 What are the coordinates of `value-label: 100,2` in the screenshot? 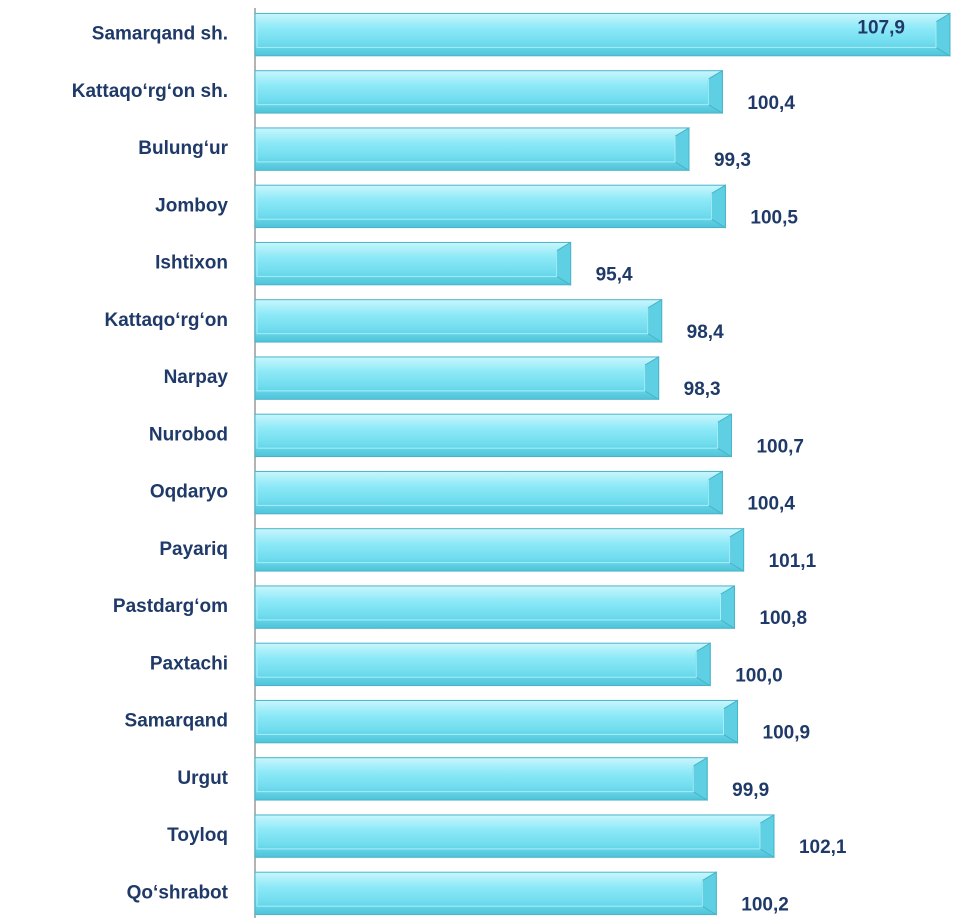 It's located at (765, 904).